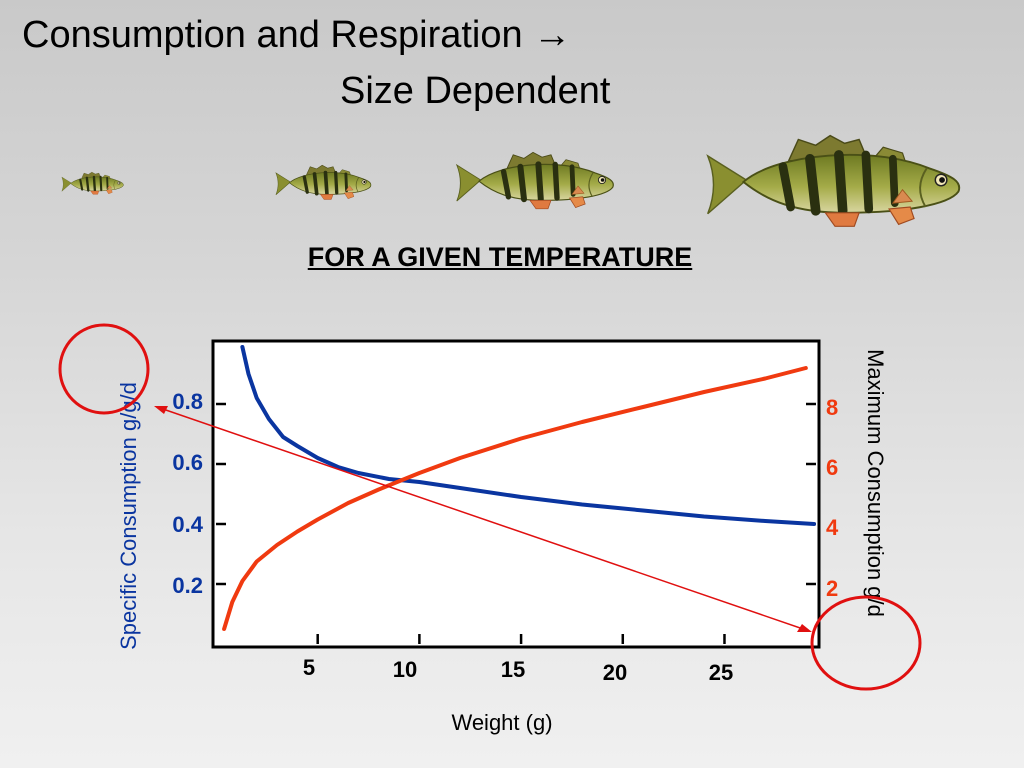  What do you see at coordinates (128, 516) in the screenshot?
I see `y-axis-left-title: Specific Consumption g/g/d` at bounding box center [128, 516].